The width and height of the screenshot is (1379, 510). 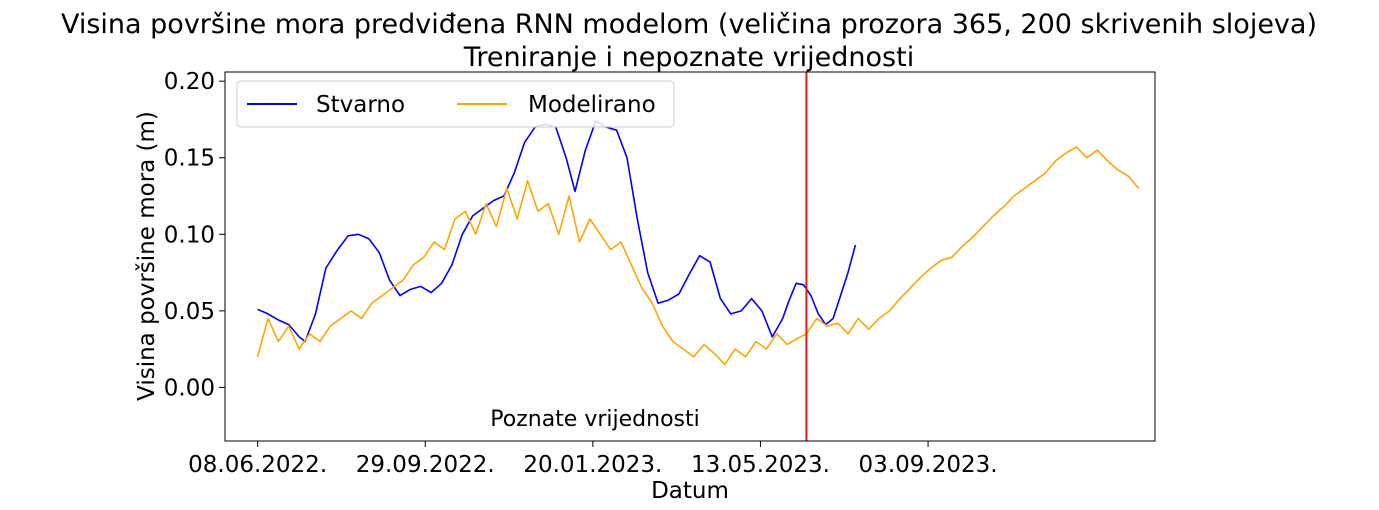 What do you see at coordinates (189, 235) in the screenshot?
I see `y-tick-label: 0.10` at bounding box center [189, 235].